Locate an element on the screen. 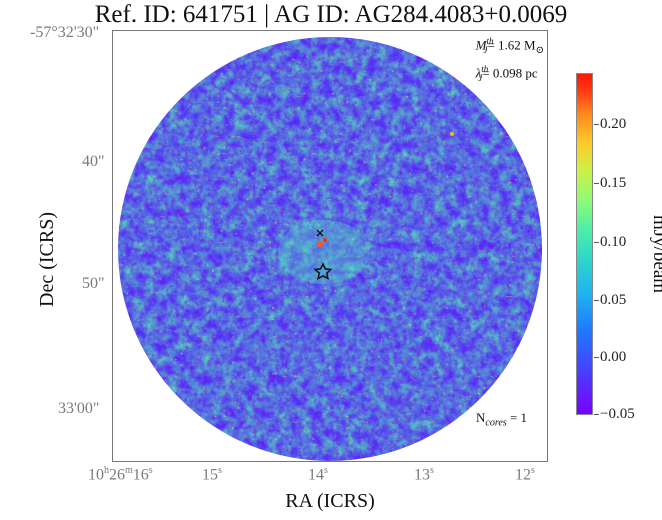 The height and width of the screenshot is (520, 662). x-axis-label: RA (ICRS) is located at coordinates (330, 501).